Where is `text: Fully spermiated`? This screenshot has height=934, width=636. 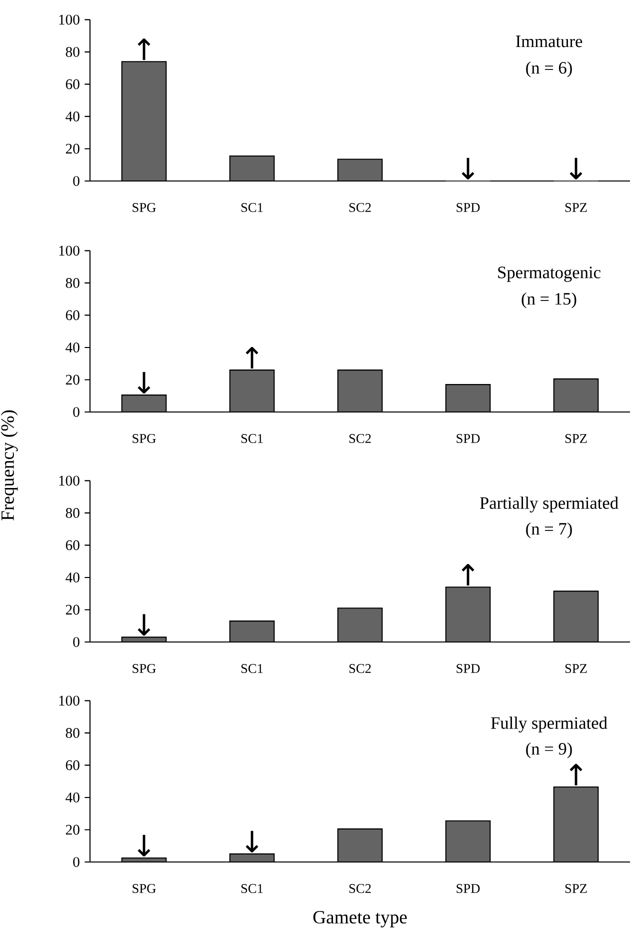
text: Fully spermiated is located at coordinates (549, 724).